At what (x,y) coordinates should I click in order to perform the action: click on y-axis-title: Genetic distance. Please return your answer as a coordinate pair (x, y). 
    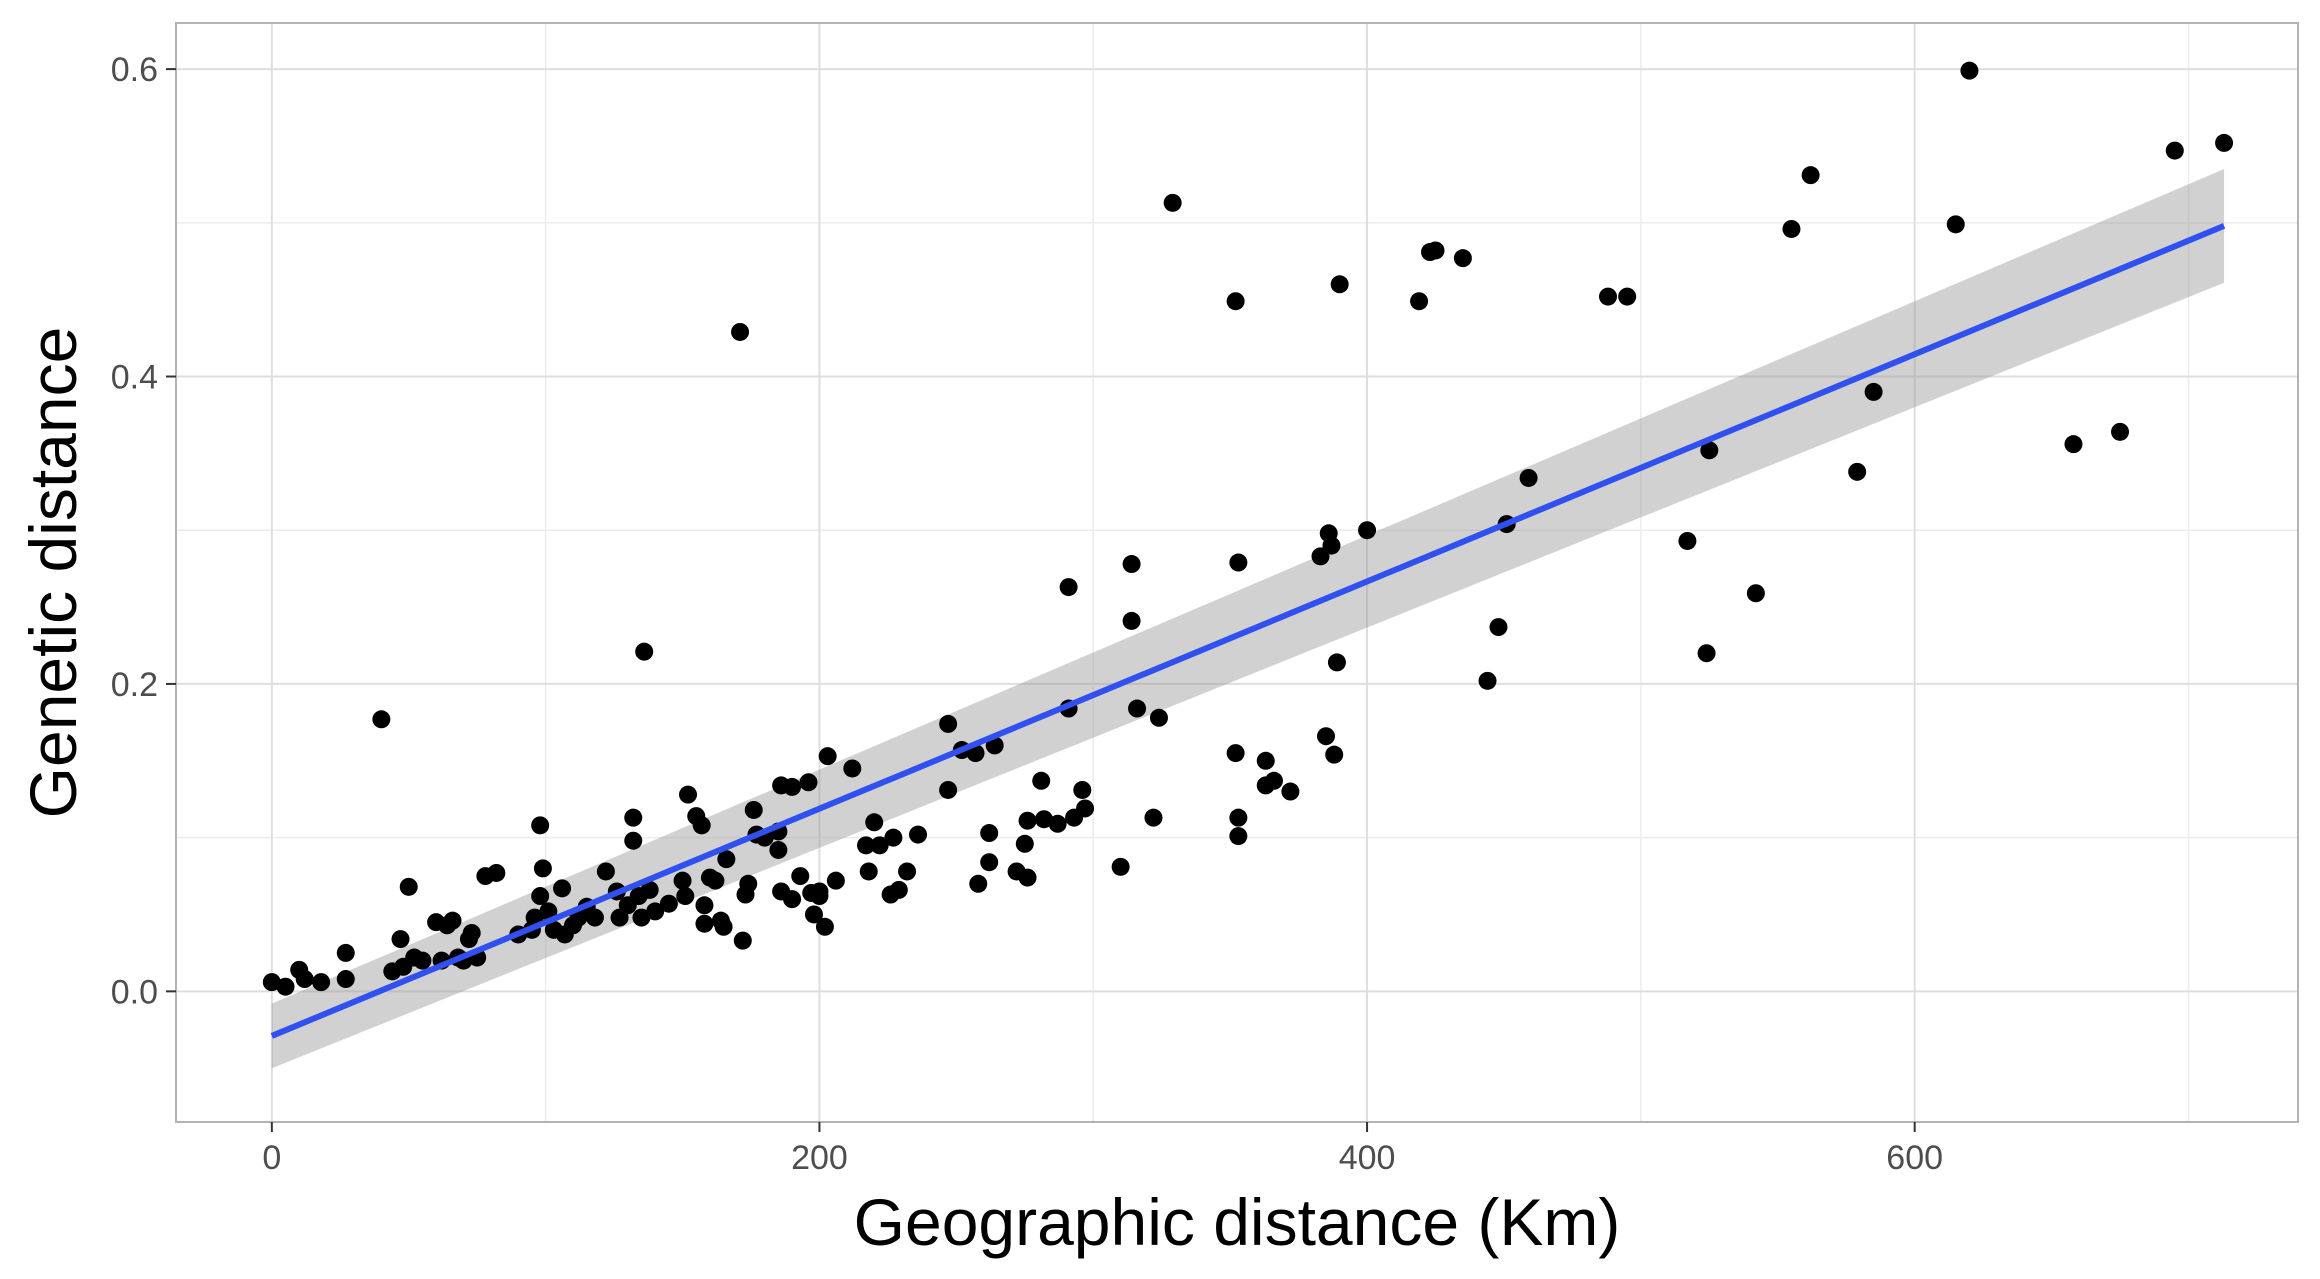
    Looking at the image, I should click on (53, 573).